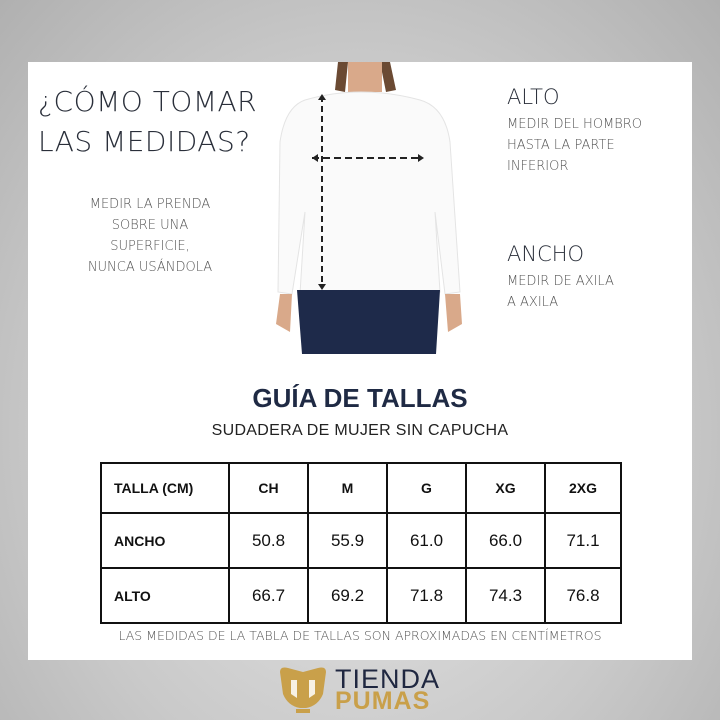 This screenshot has height=720, width=720. Describe the element at coordinates (150, 246) in the screenshot. I see `note-line: SUPERFICIE,` at that location.